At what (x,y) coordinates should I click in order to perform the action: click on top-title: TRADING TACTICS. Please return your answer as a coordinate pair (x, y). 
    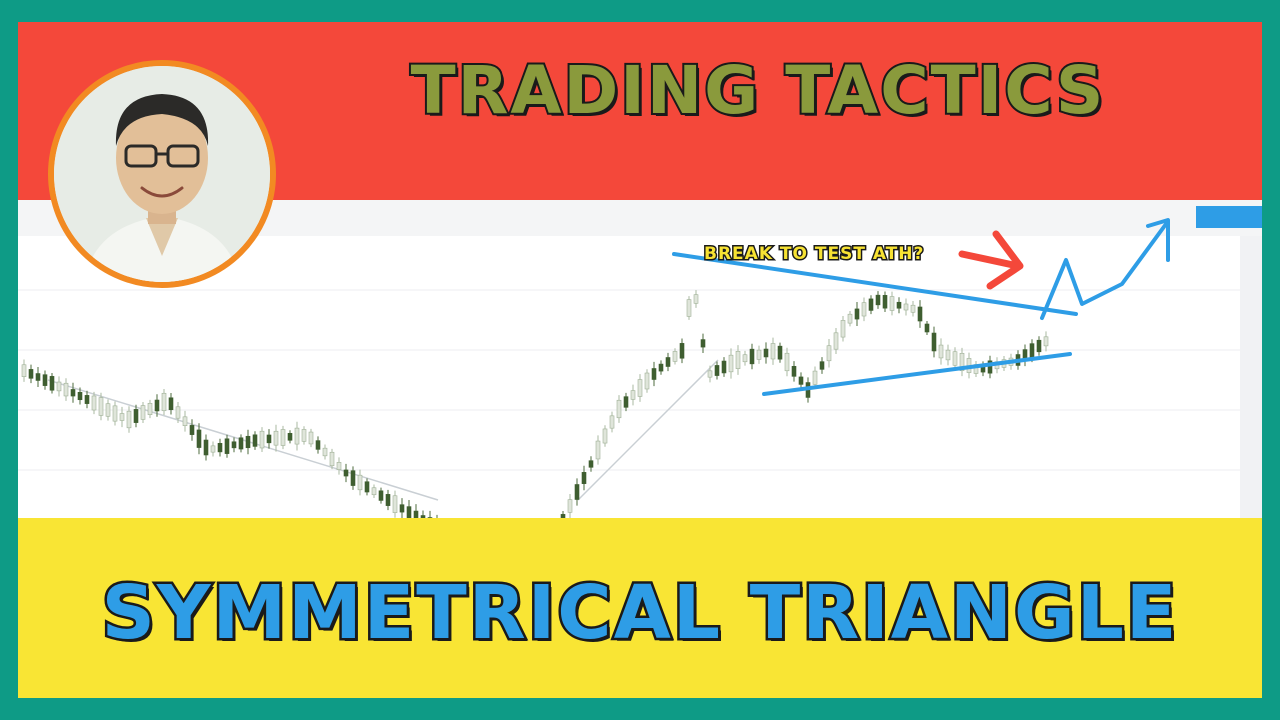
    Looking at the image, I should click on (757, 90).